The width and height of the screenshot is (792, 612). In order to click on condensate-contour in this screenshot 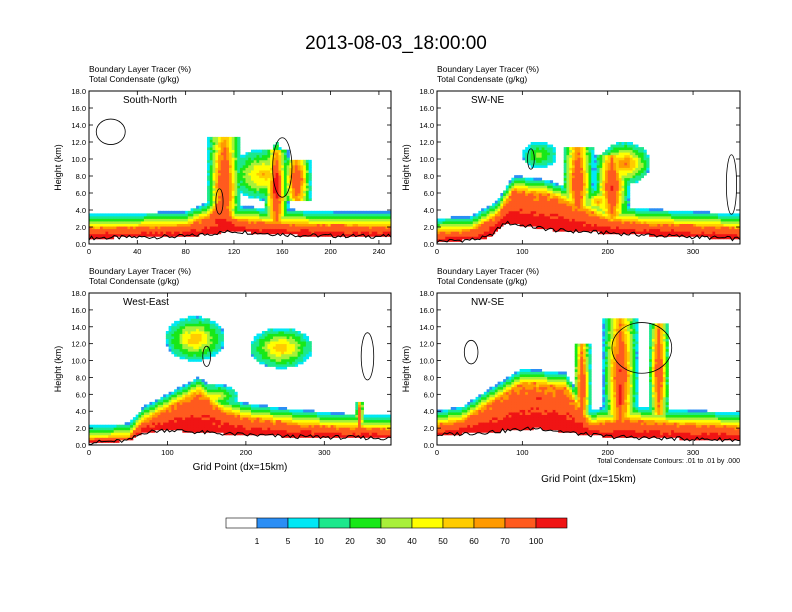, I will do `click(731, 184)`.